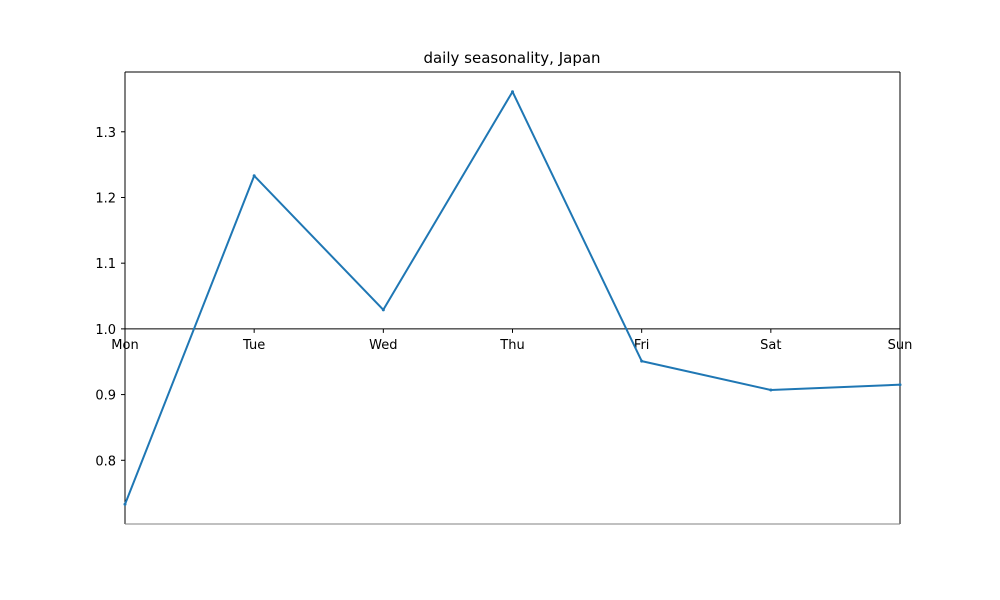  What do you see at coordinates (105, 198) in the screenshot?
I see `y-tick-label: 1.2` at bounding box center [105, 198].